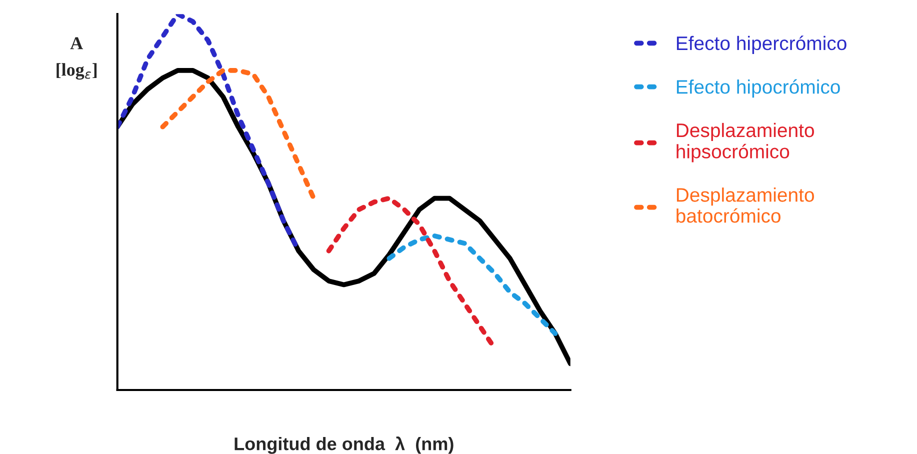  What do you see at coordinates (745, 205) in the screenshot?
I see `legend-label: Desplazamiento batocrómico` at bounding box center [745, 205].